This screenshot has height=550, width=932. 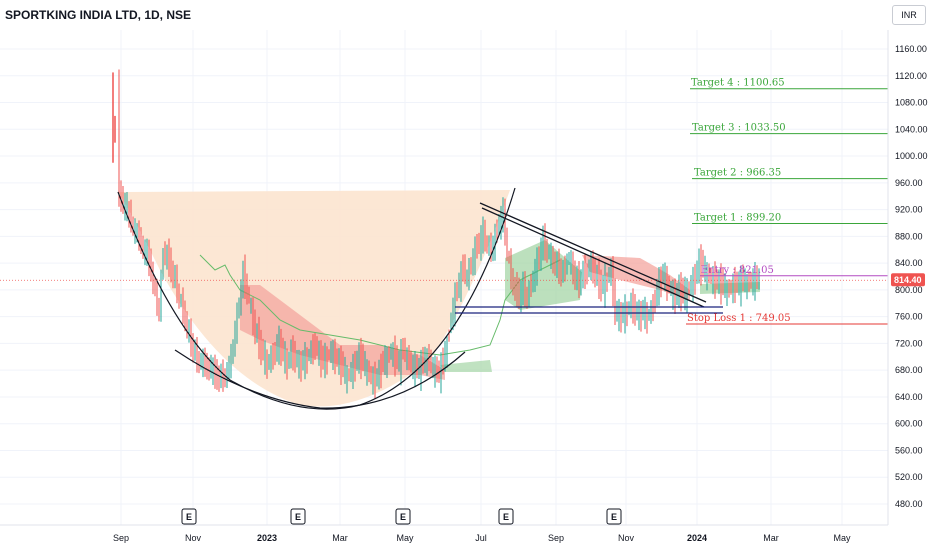 What do you see at coordinates (481, 538) in the screenshot?
I see `x-tick-label: Jul` at bounding box center [481, 538].